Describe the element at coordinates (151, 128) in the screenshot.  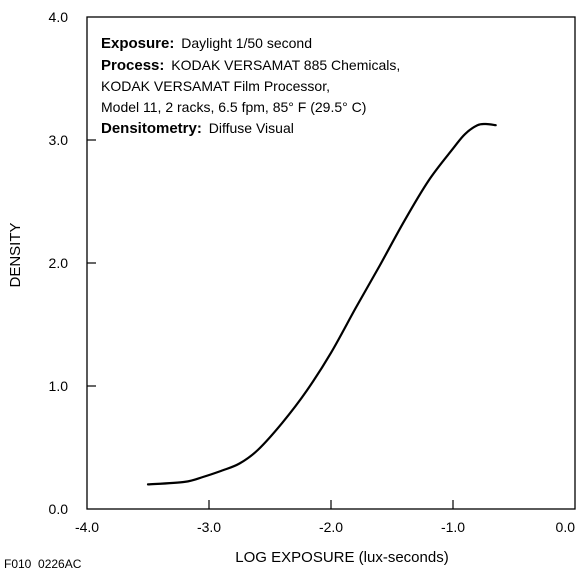
I see `densitometry-label: Densitometry:` at that location.